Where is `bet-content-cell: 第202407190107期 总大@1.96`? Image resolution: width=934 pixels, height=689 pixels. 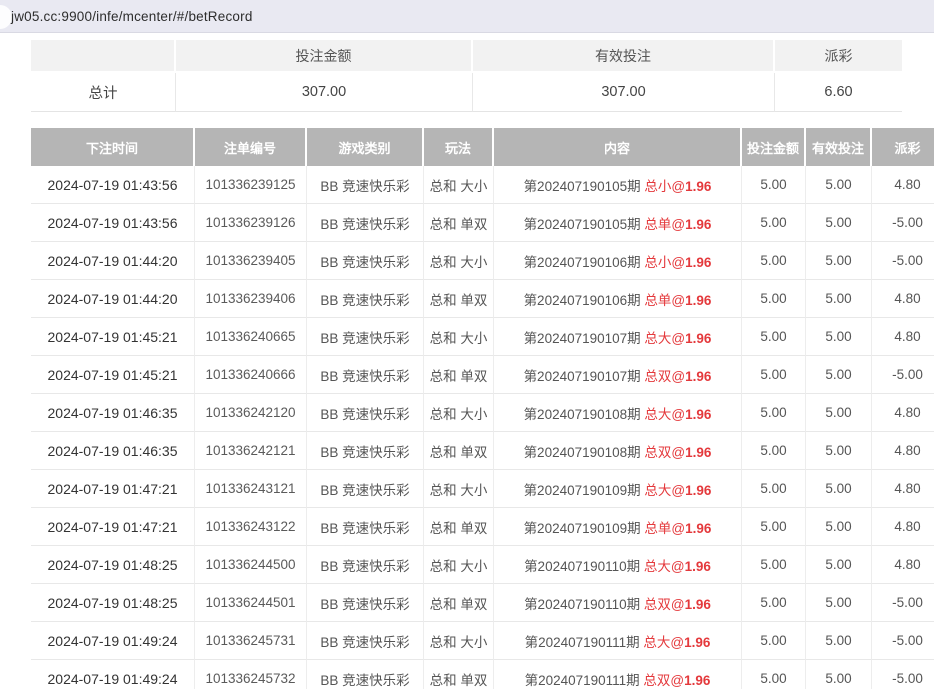
bet-content-cell: 第202407190107期 总大@1.96 is located at coordinates (618, 337).